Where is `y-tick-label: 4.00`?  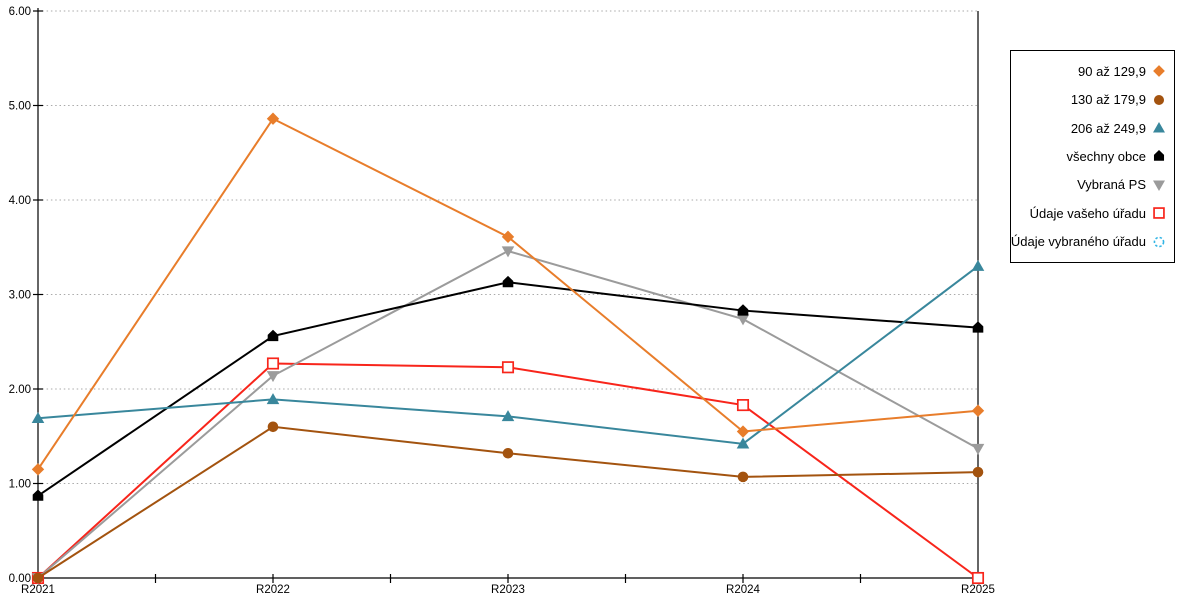
y-tick-label: 4.00 is located at coordinates (20, 201).